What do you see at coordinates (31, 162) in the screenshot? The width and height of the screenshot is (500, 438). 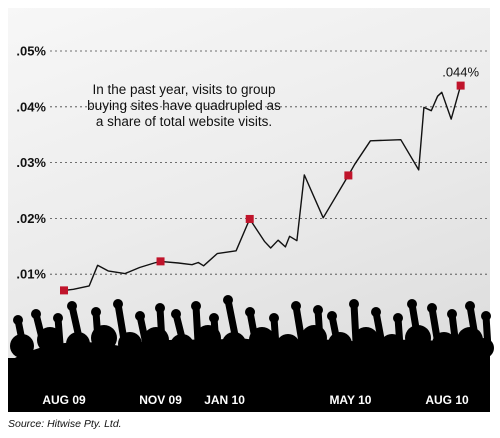 I see `y-tick-label: .03%` at bounding box center [31, 162].